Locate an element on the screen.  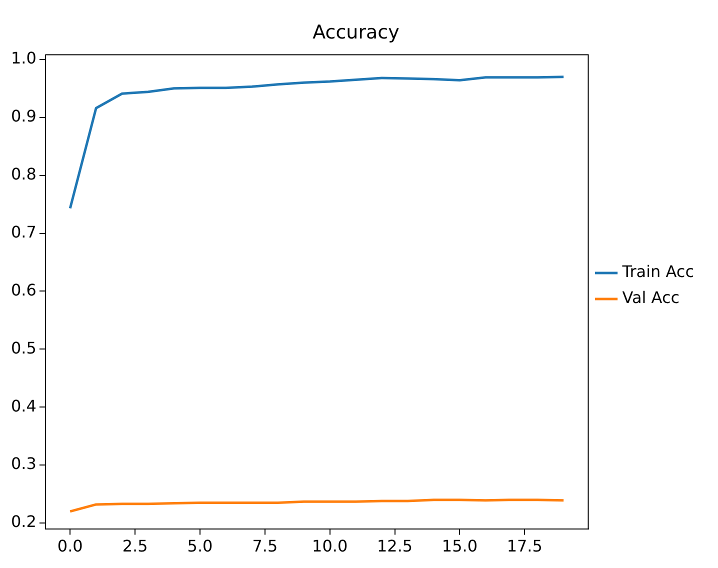
y-tick-label: 0.5 is located at coordinates (23, 348).